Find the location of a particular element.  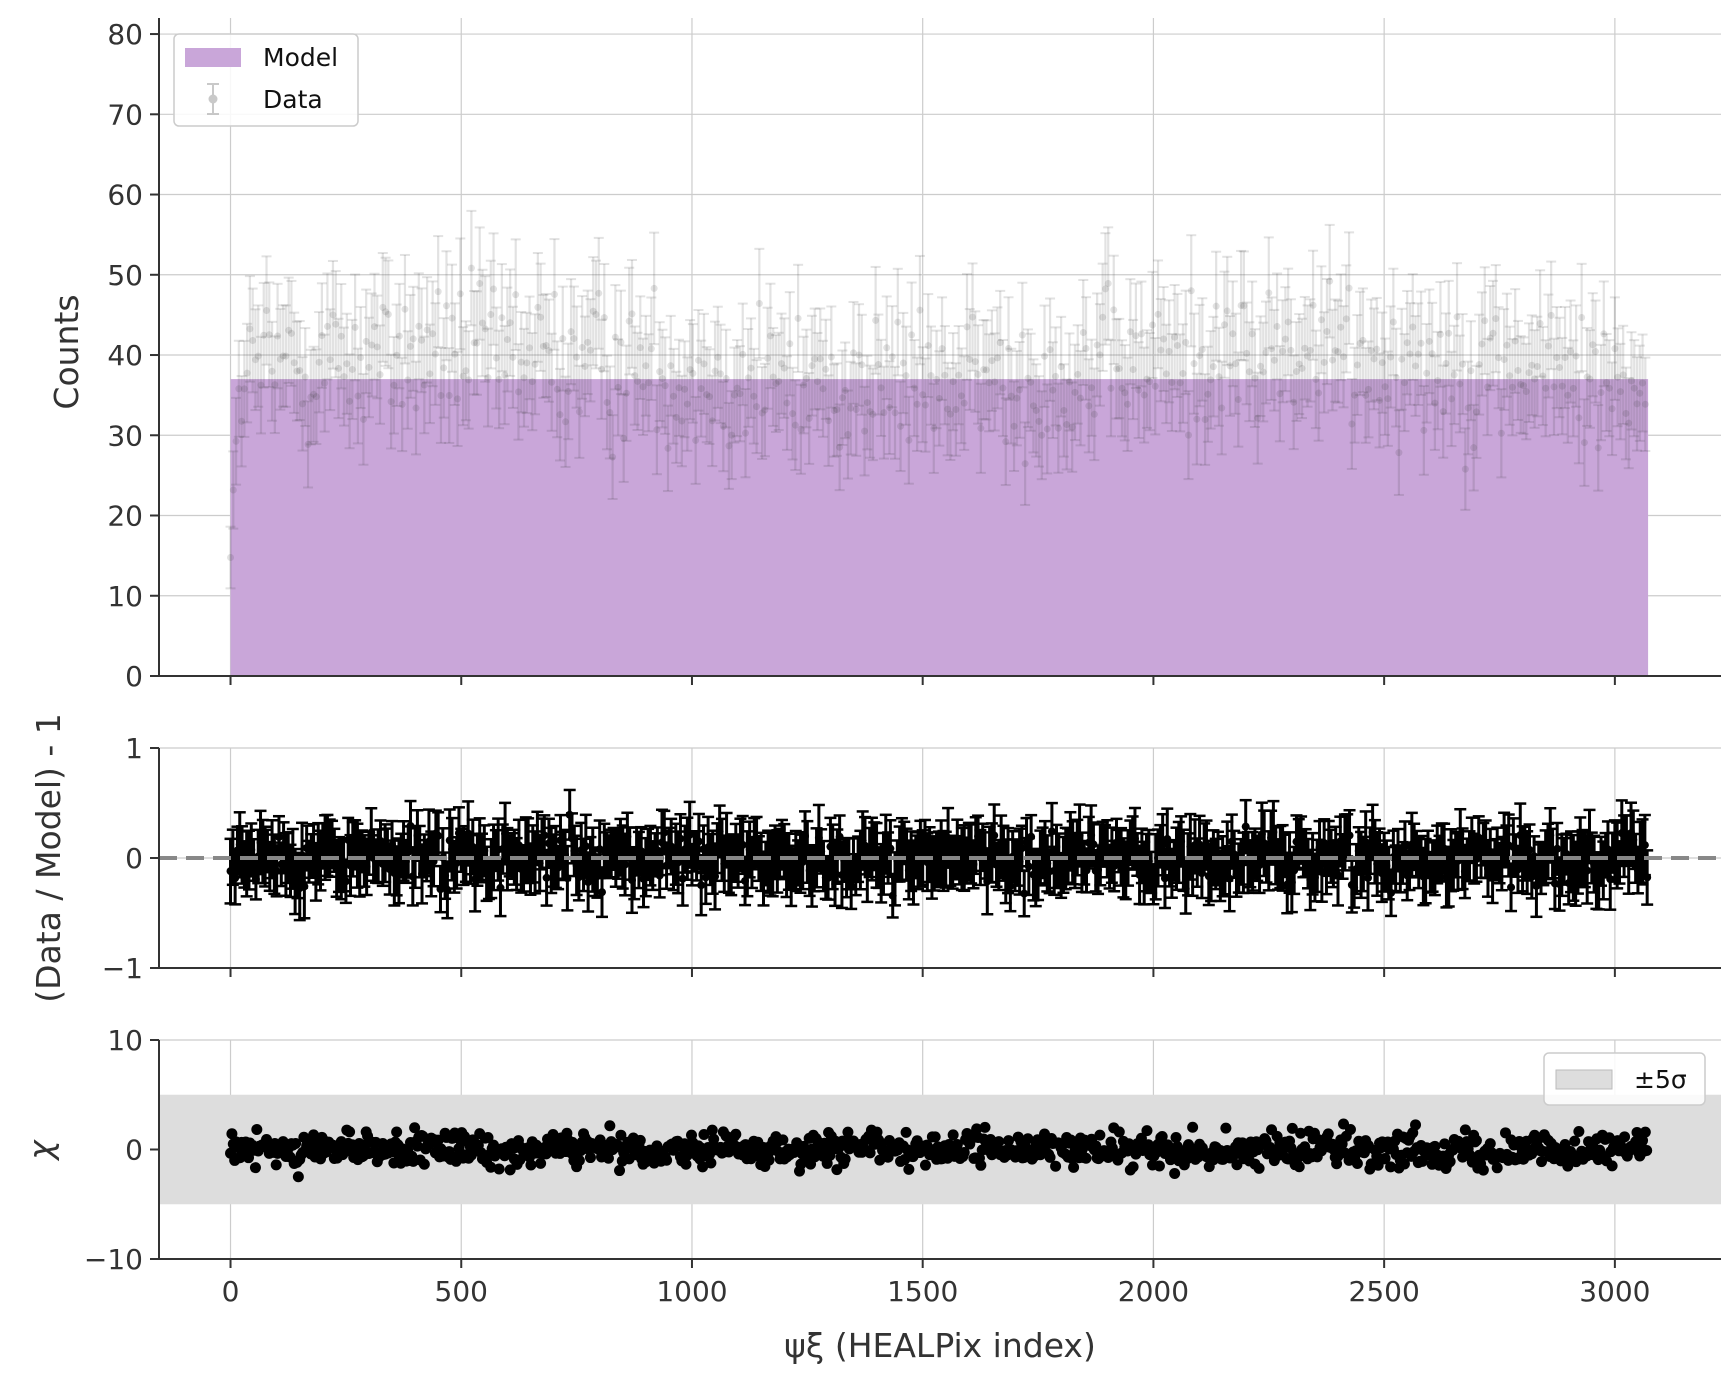

y-tick-label: 10 is located at coordinates (125, 596).